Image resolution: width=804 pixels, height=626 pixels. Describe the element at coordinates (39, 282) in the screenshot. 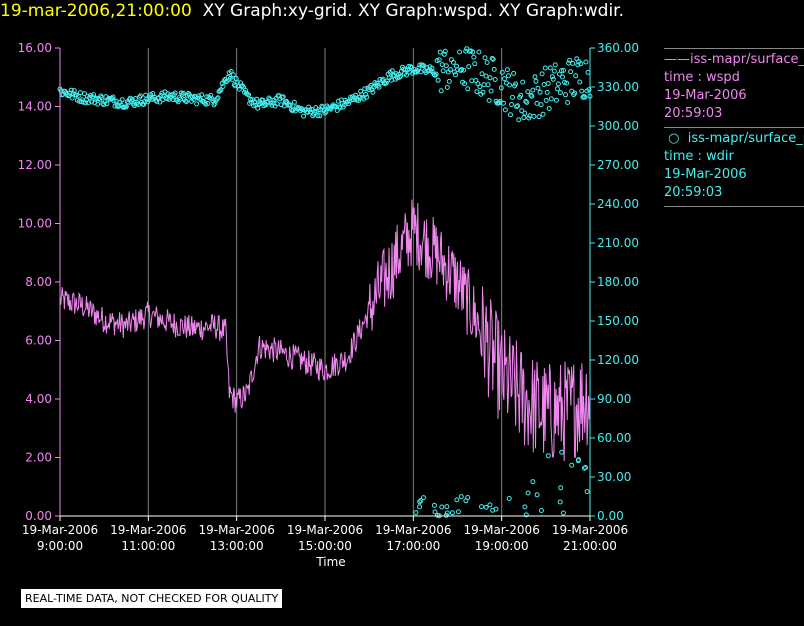

I see `y-left-axis-ticks: 0.00 2.00 4.00 6.00 8.00 10.00 12.00 14.00 16.00` at that location.